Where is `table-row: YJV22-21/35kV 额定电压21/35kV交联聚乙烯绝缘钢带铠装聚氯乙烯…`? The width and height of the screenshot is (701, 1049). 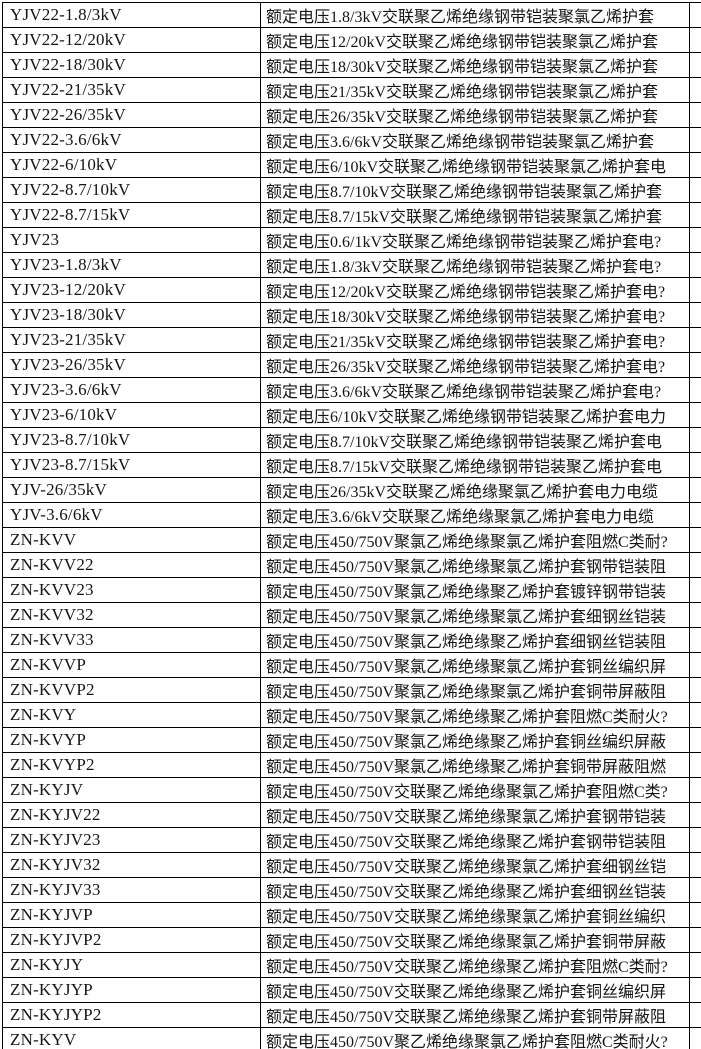
table-row: YJV22-21/35kV 额定电压21/35kV交联聚乙烯绝缘钢带铠装聚氯乙烯… is located at coordinates (351, 90).